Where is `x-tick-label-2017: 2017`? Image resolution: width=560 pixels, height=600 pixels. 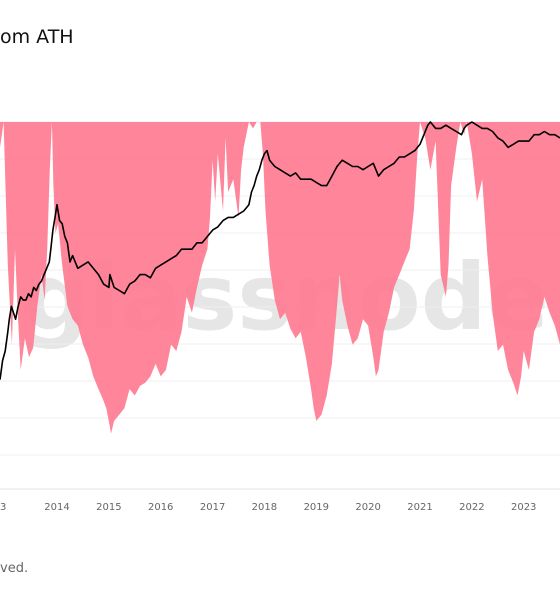
x-tick-label-2017: 2017 is located at coordinates (212, 507).